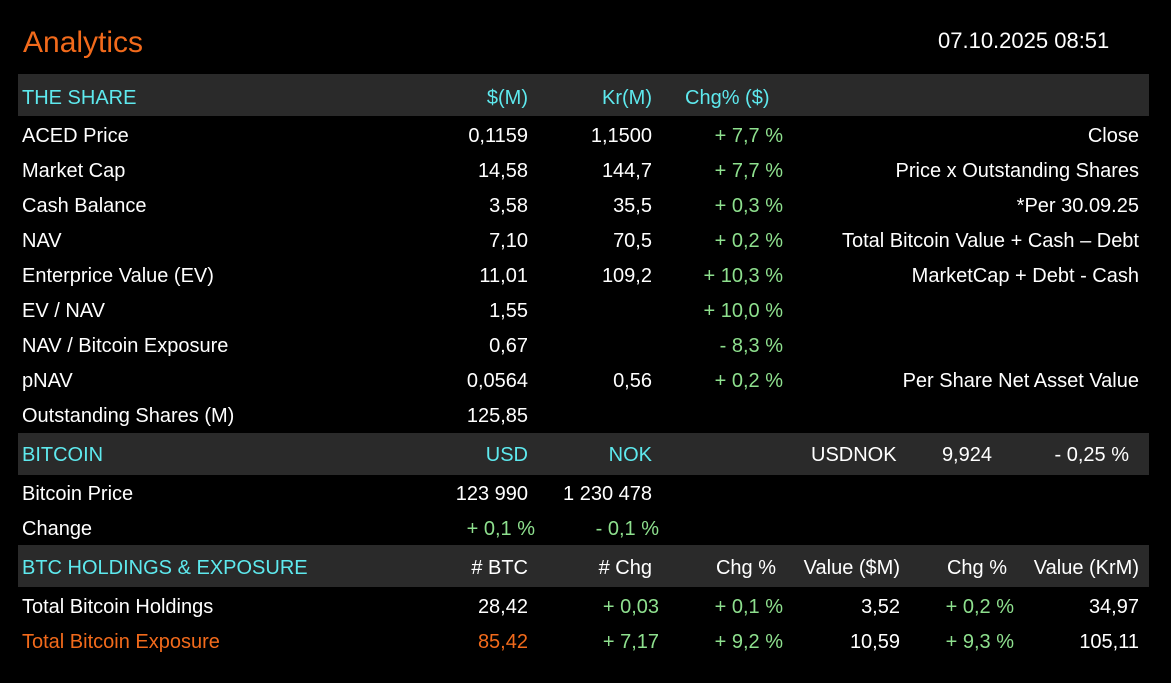 The image size is (1171, 683). Describe the element at coordinates (745, 568) in the screenshot. I see `holdings-col-chg-pct: Chg %` at that location.